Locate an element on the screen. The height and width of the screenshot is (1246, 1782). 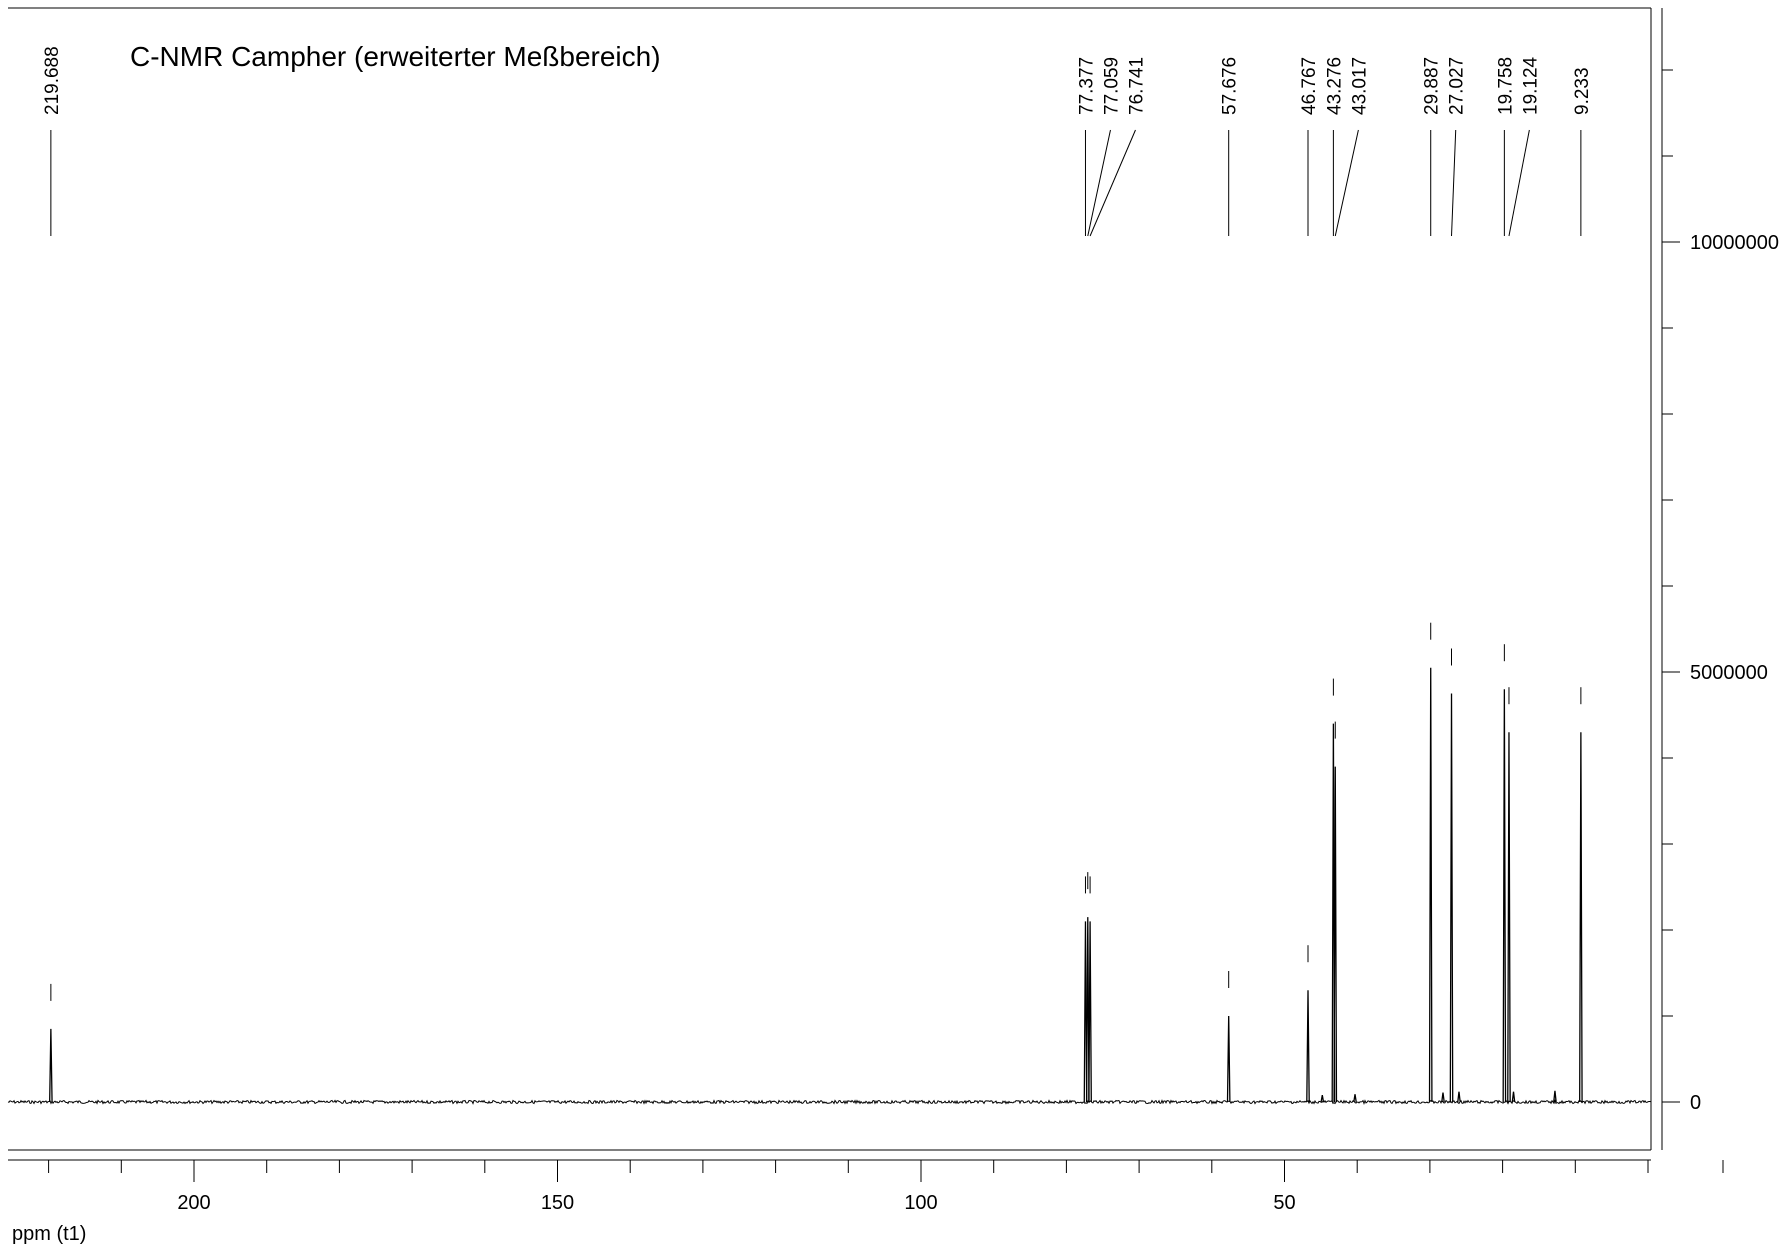
y-tick-label: 0 is located at coordinates (1695, 1103).